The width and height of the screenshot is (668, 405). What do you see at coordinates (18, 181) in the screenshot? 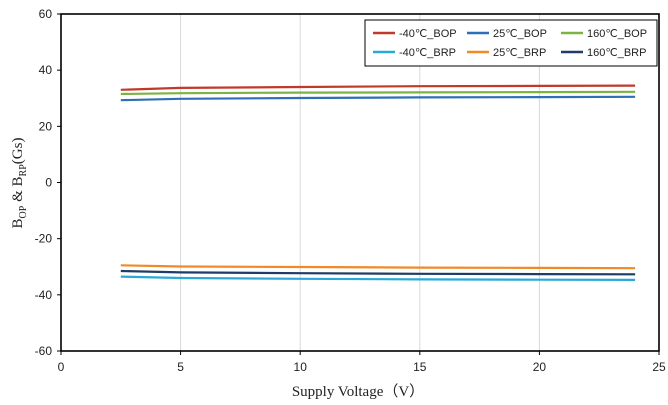
I see `y-axis-title-b2: B` at bounding box center [18, 181].